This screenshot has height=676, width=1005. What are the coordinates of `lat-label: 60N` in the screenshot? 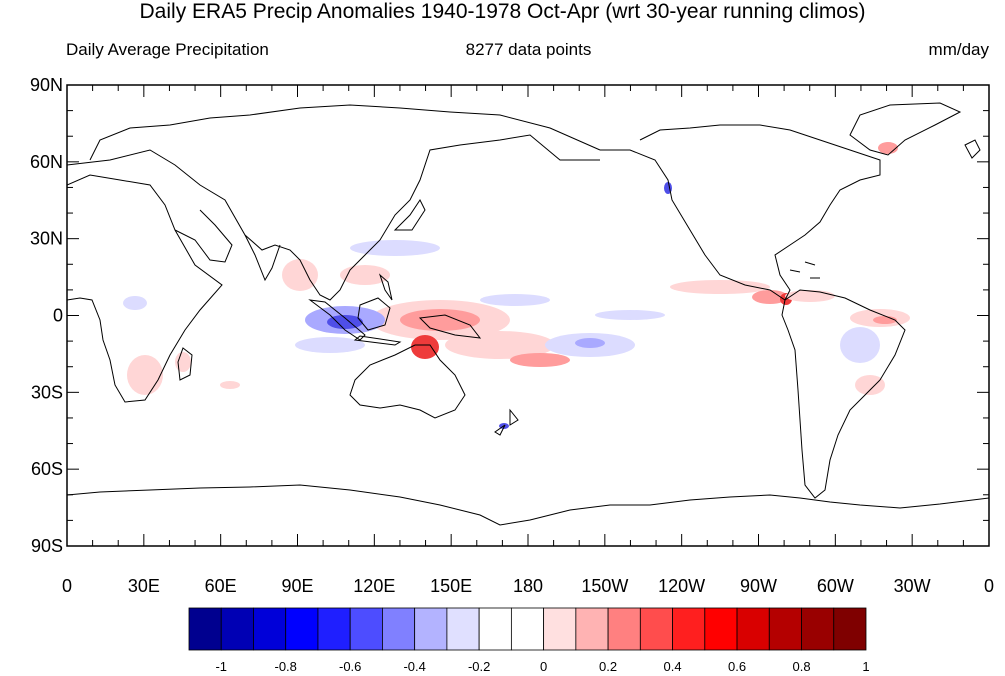 It's located at (46, 162).